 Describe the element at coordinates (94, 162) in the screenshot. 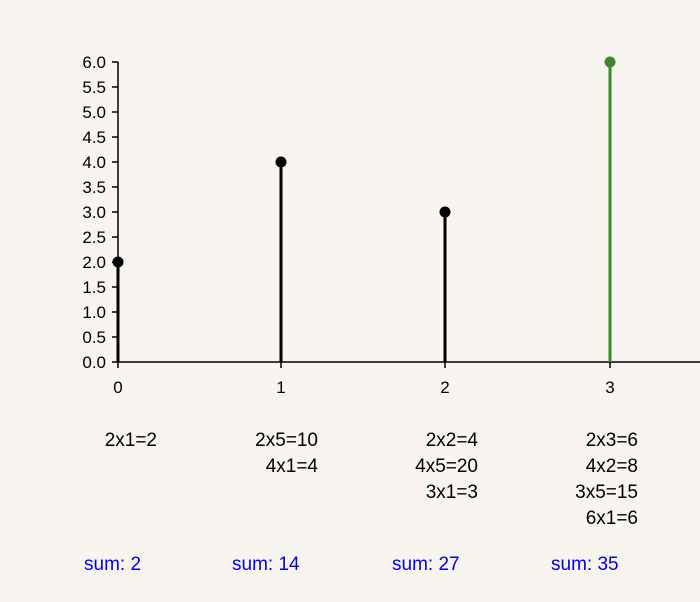

I see `y-tick-label: 4.0` at that location.